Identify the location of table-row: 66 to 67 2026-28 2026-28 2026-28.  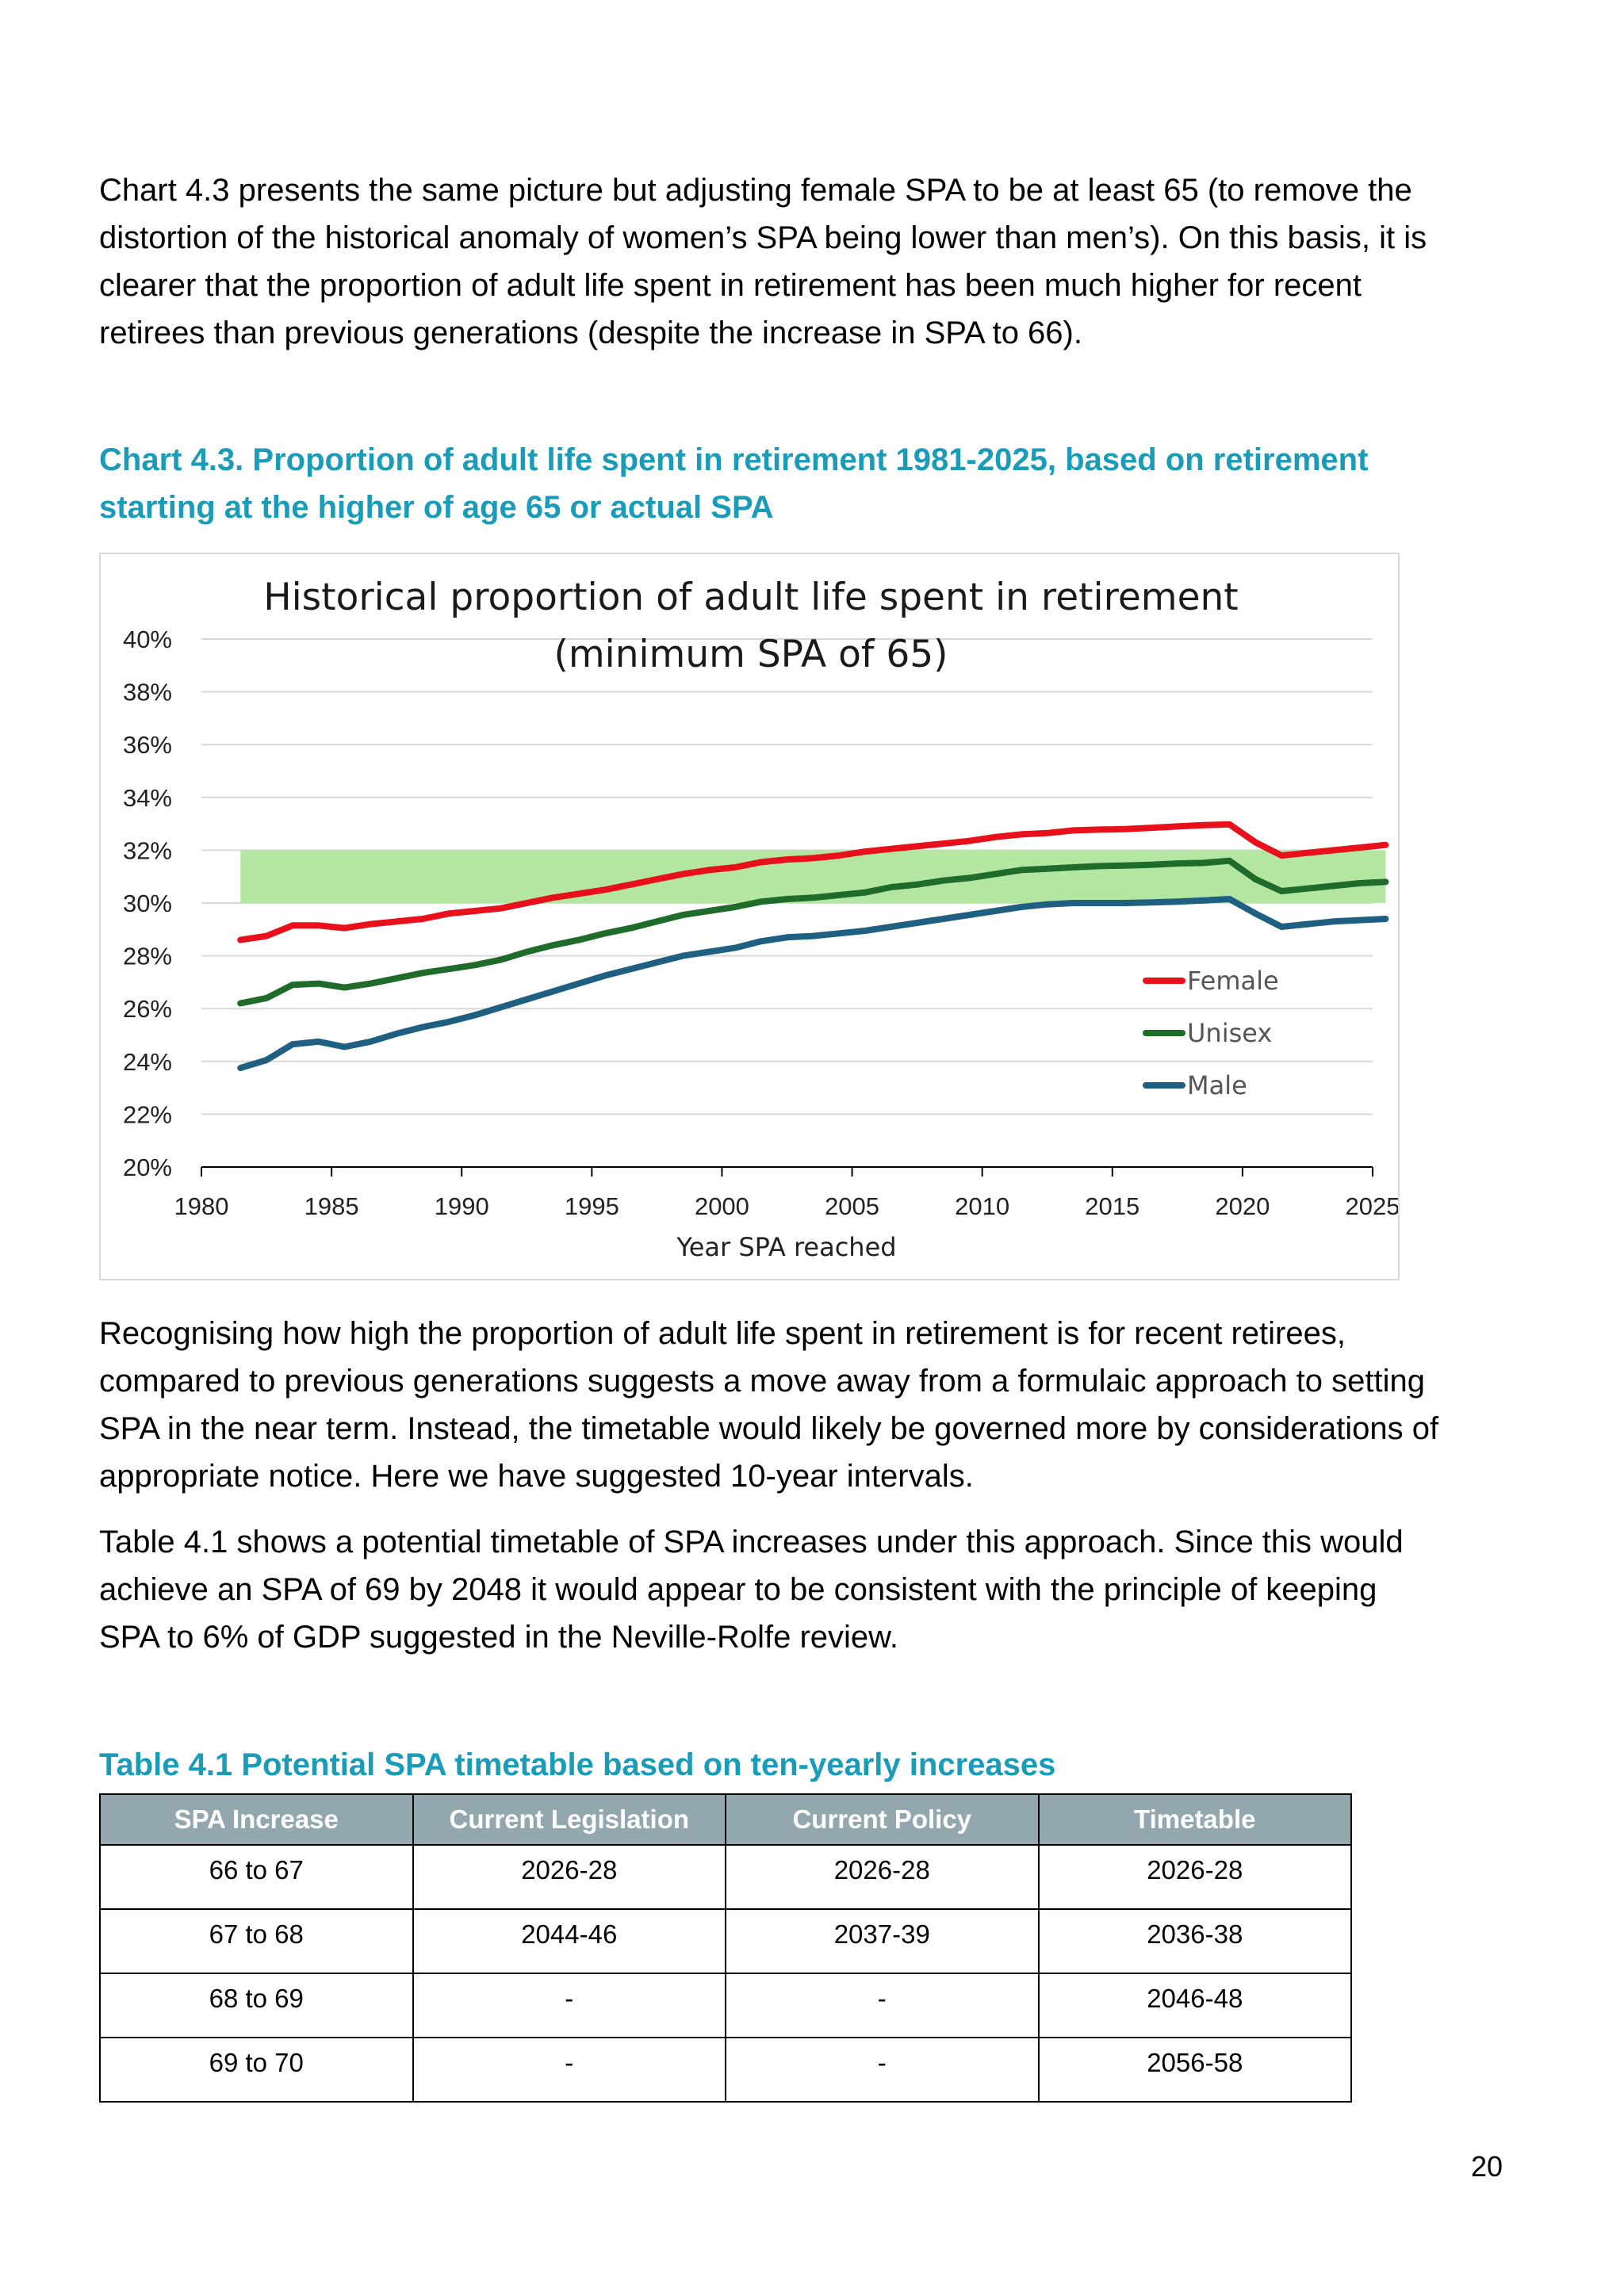
(725, 1877).